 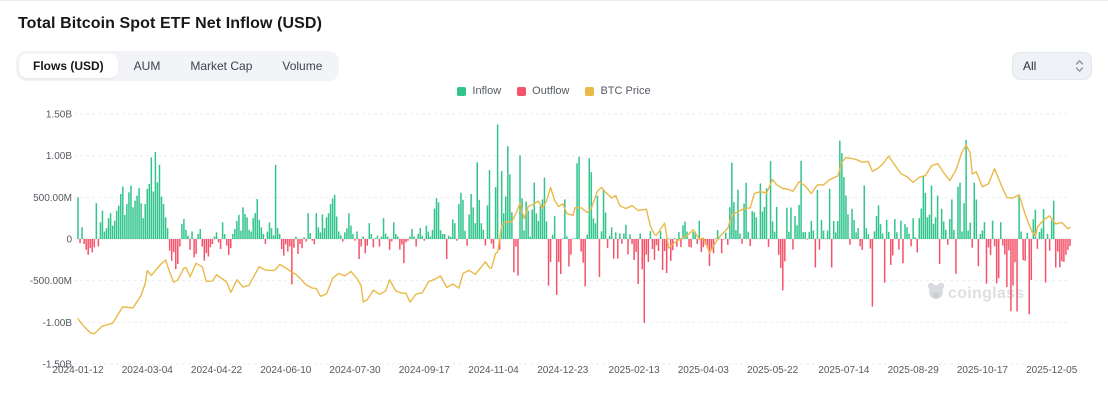 What do you see at coordinates (493, 370) in the screenshot?
I see `x-axis-tick: 2024-11-04` at bounding box center [493, 370].